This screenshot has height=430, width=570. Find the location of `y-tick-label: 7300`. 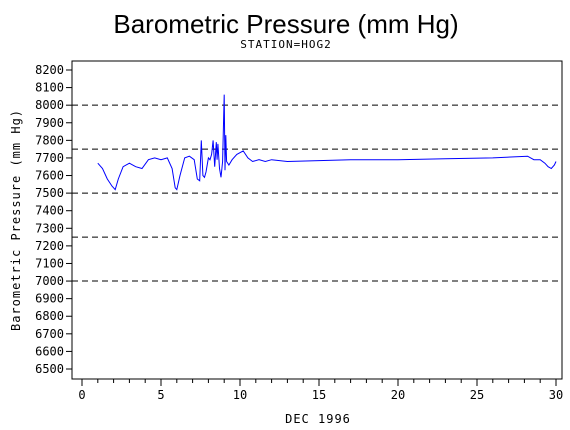

y-tick-label: 7300 is located at coordinates (49, 228).